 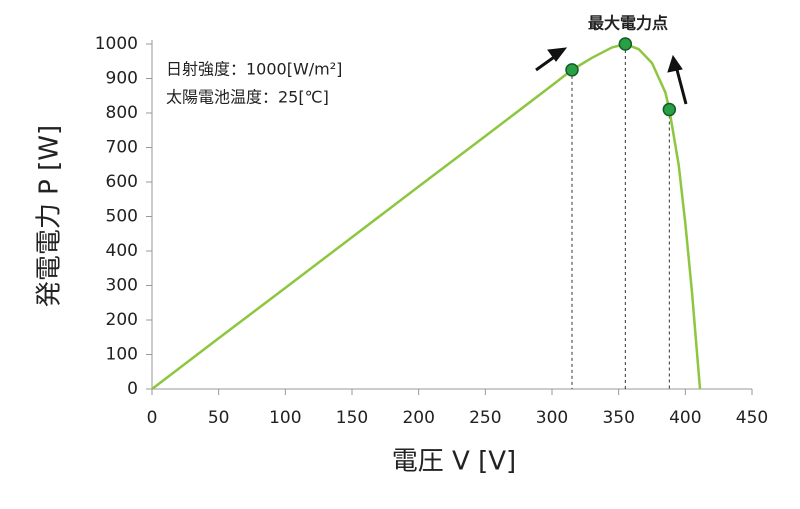 What do you see at coordinates (219, 418) in the screenshot?
I see `x-tick-label: 50` at bounding box center [219, 418].